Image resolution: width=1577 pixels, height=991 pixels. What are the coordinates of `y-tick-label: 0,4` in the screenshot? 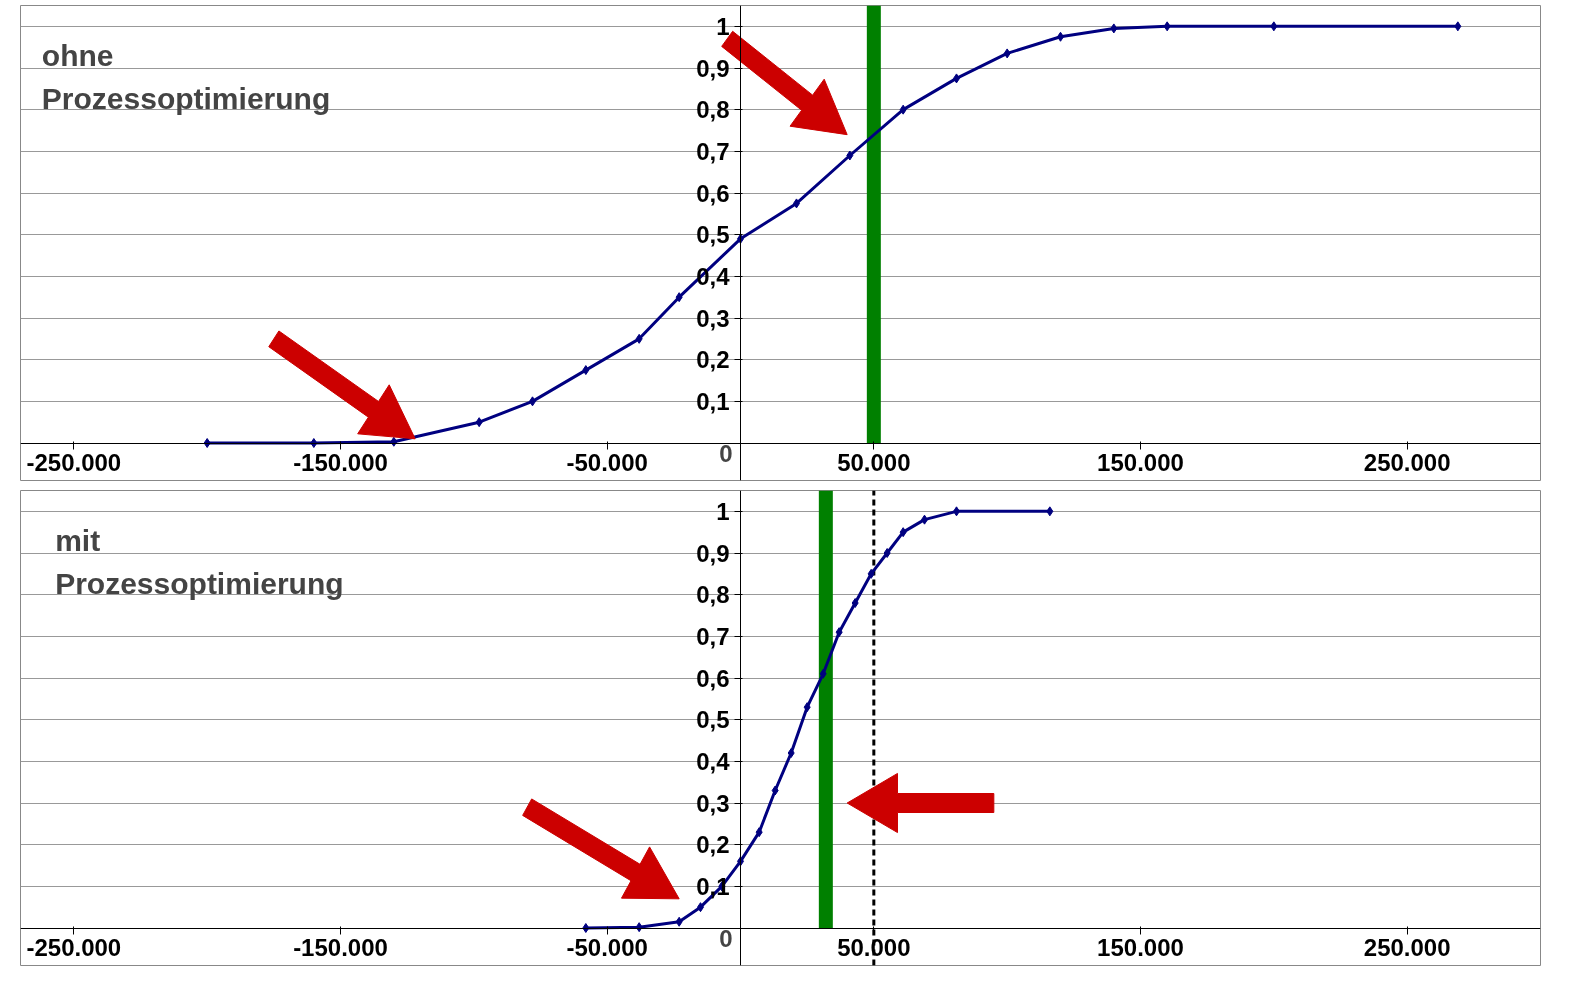 It's located at (713, 761).